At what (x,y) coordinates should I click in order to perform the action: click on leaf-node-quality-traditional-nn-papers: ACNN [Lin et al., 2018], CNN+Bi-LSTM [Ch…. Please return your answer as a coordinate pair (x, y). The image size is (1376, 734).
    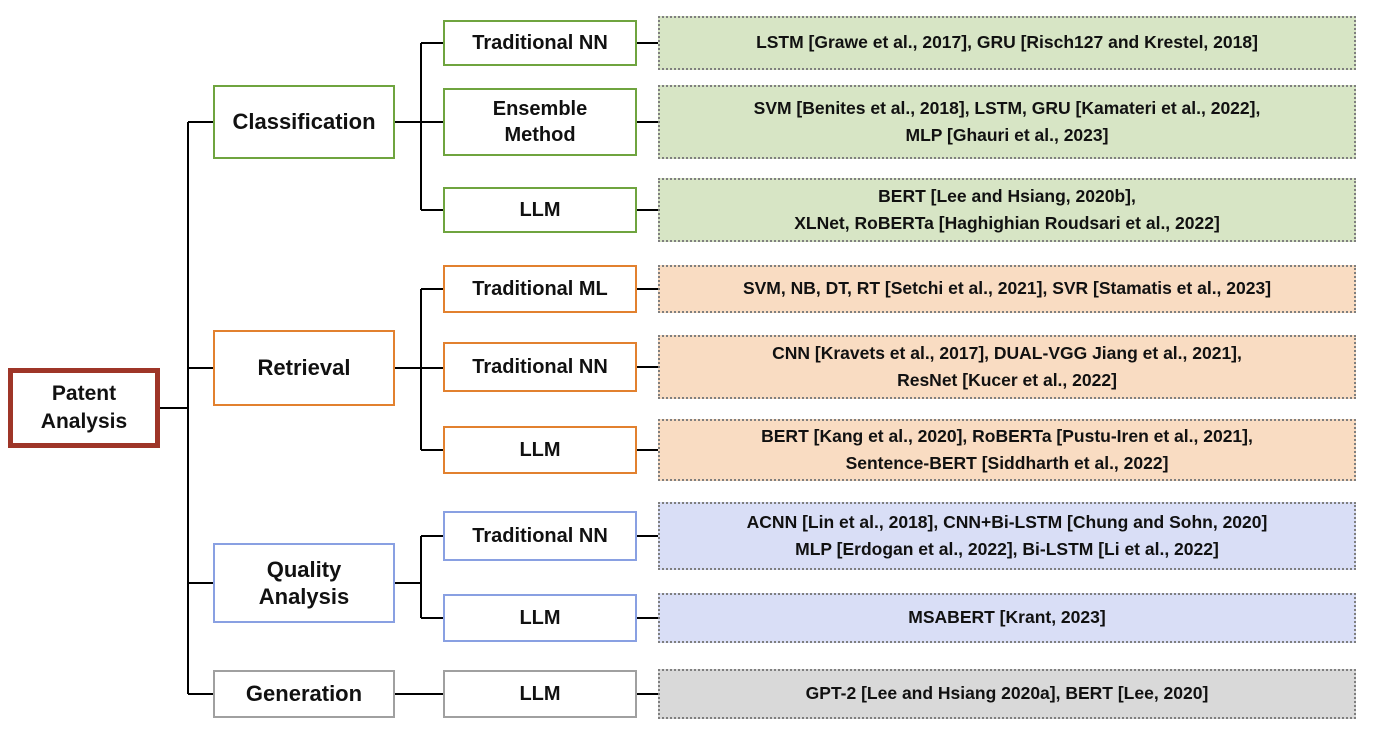
    Looking at the image, I should click on (1007, 536).